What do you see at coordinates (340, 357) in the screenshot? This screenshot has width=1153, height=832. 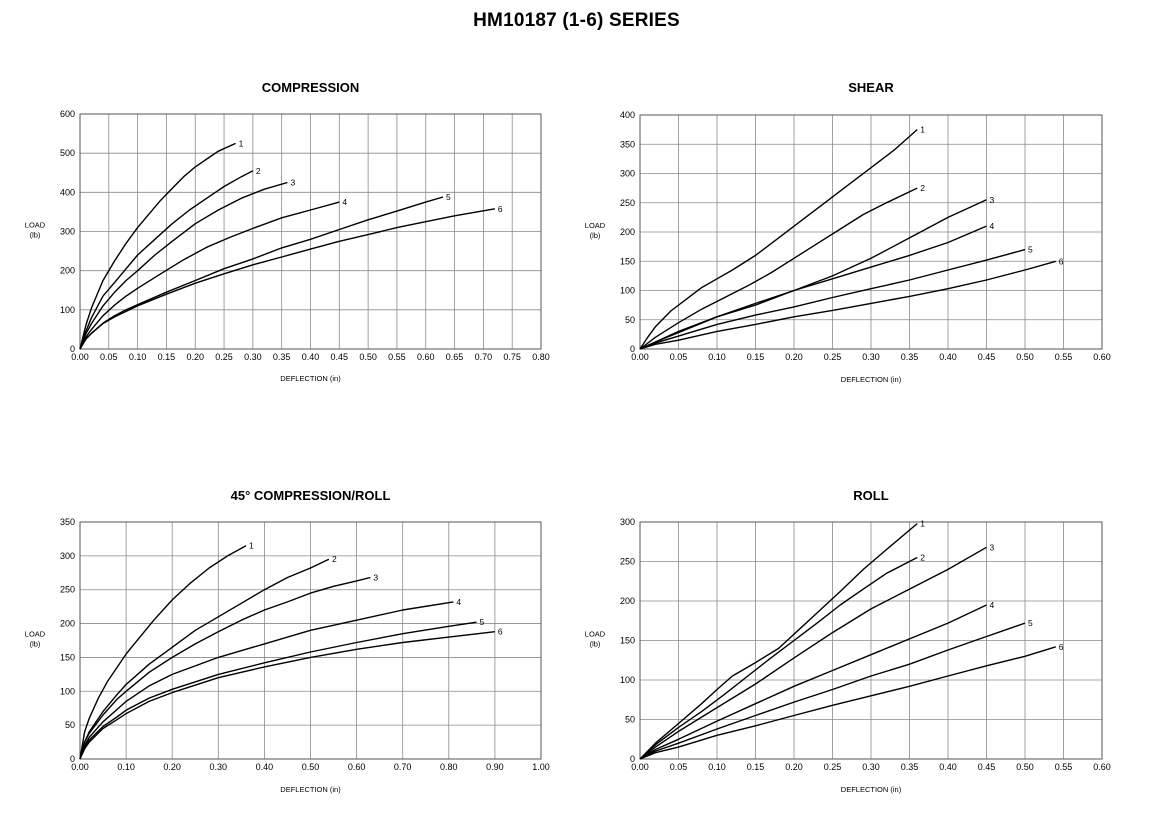 I see `x-tick-label: 0.45` at bounding box center [340, 357].